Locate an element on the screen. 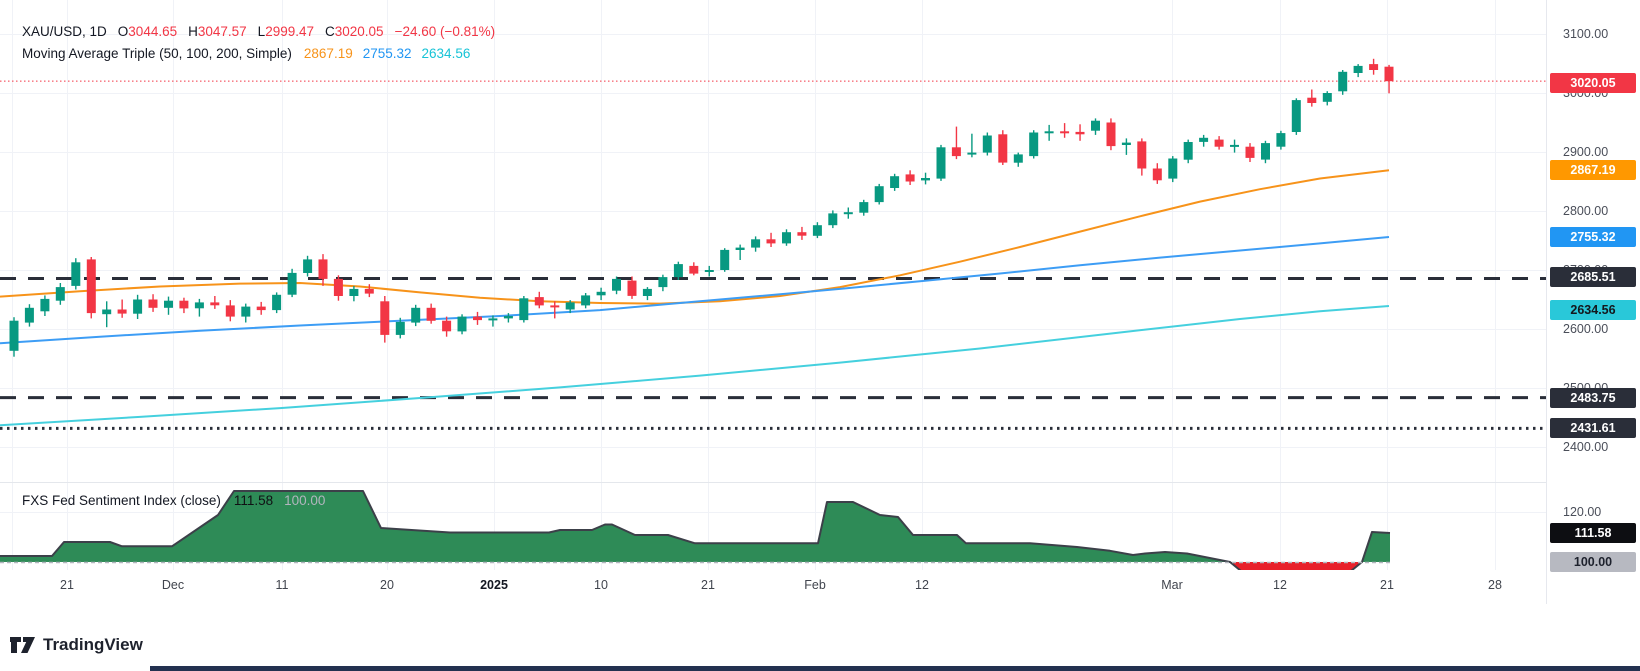 Image resolution: width=1640 pixels, height=671 pixels. high-value: 3047.57 is located at coordinates (222, 31).